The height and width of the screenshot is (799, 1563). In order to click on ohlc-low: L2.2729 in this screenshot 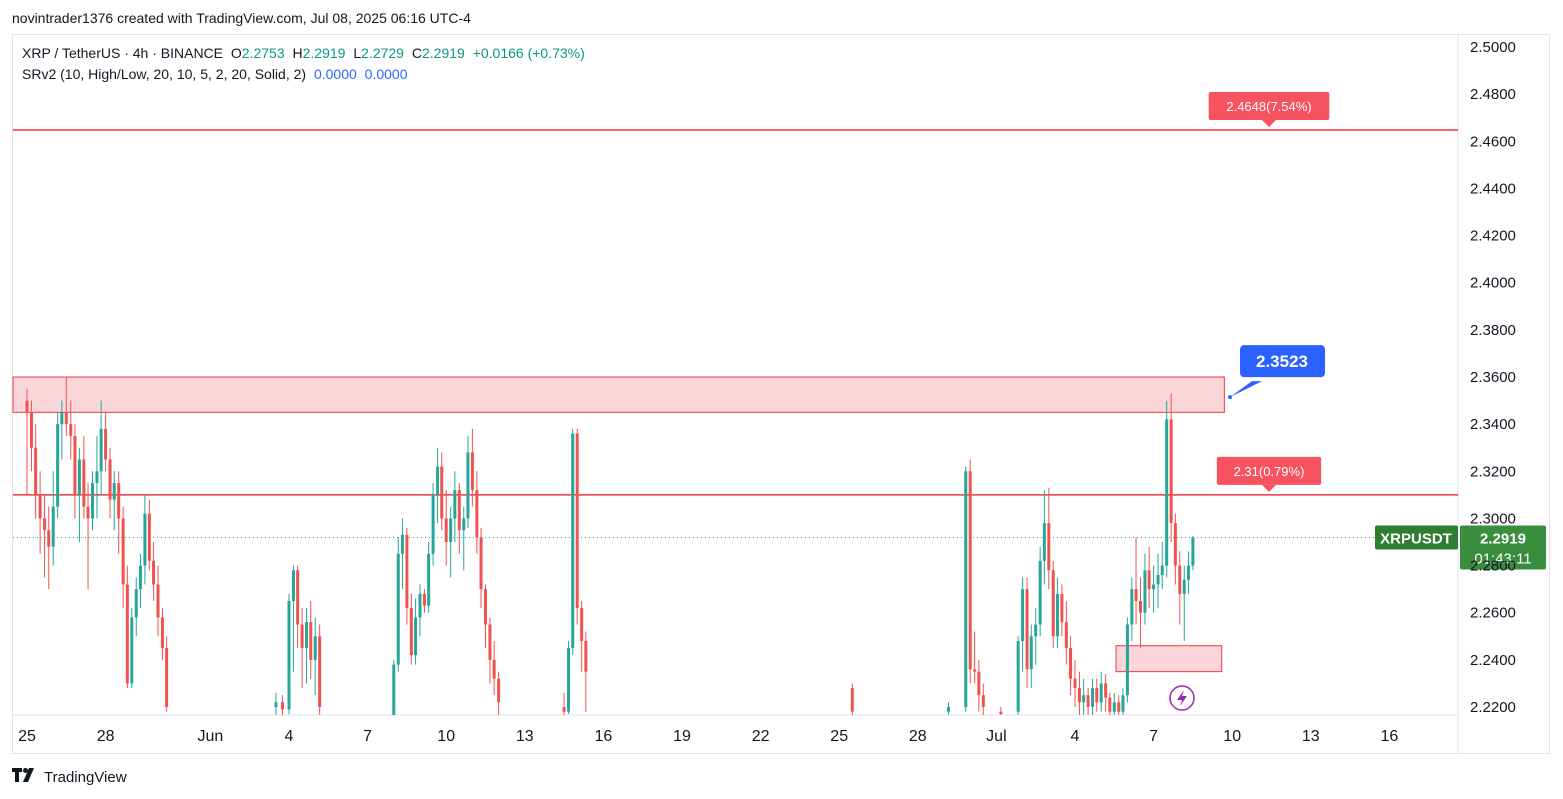, I will do `click(378, 53)`.